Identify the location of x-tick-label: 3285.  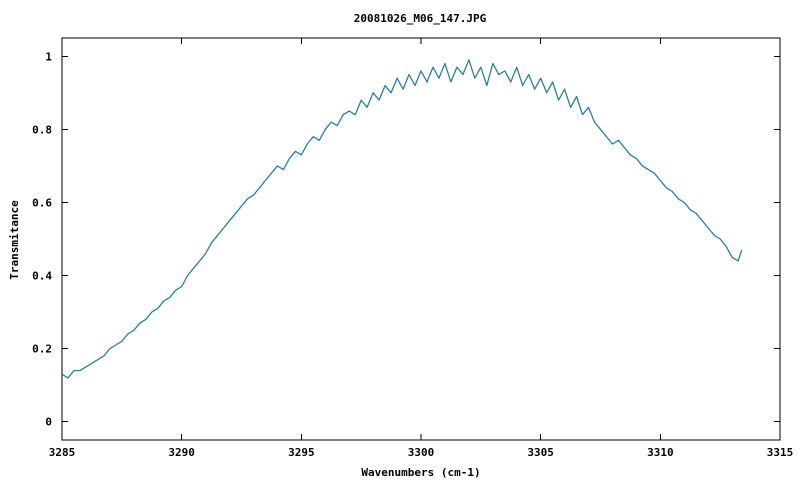
(62, 452).